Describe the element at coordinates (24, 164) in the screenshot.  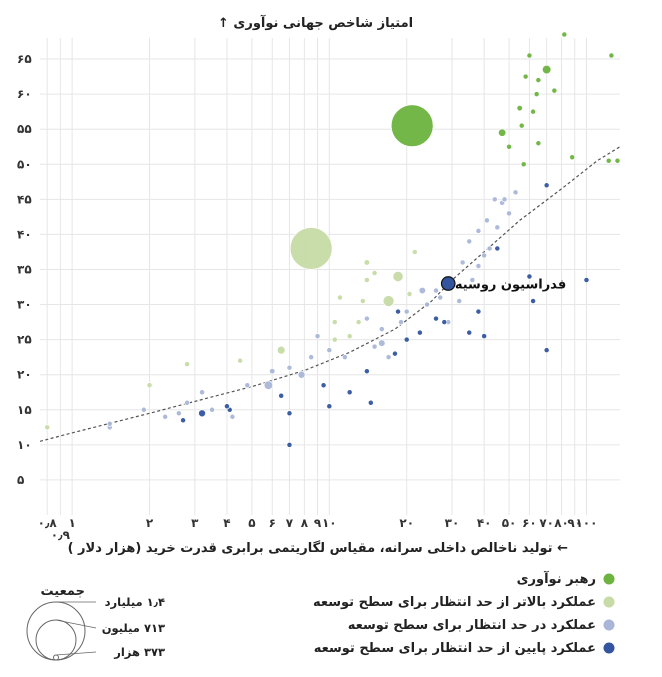
I see `y-tick-label: ۵۰` at that location.